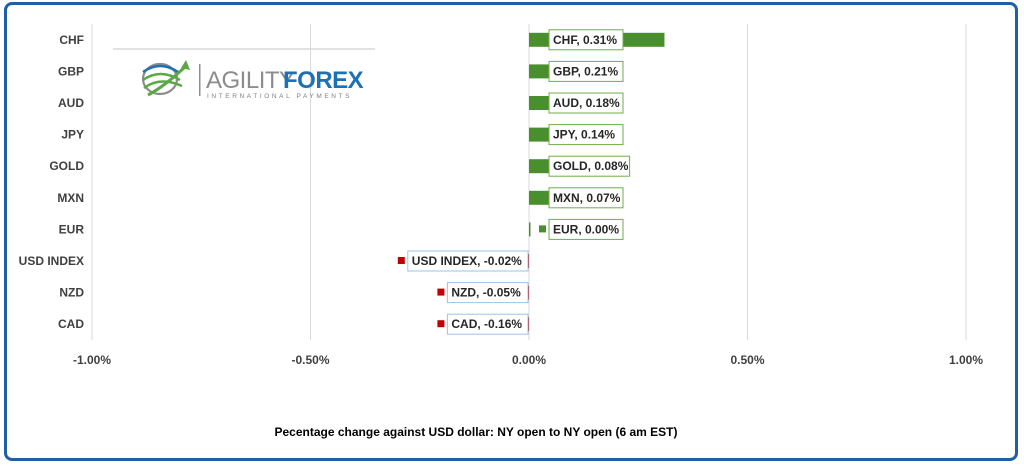 This screenshot has width=1024, height=469. What do you see at coordinates (747, 360) in the screenshot?
I see `x-tick-label: 0.50%` at bounding box center [747, 360].